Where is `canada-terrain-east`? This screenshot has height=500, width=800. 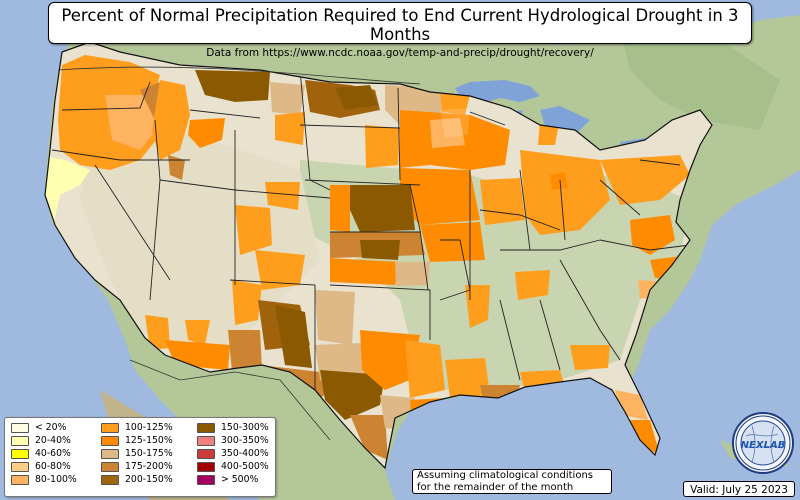 canada-terrain-east is located at coordinates (700, 80).